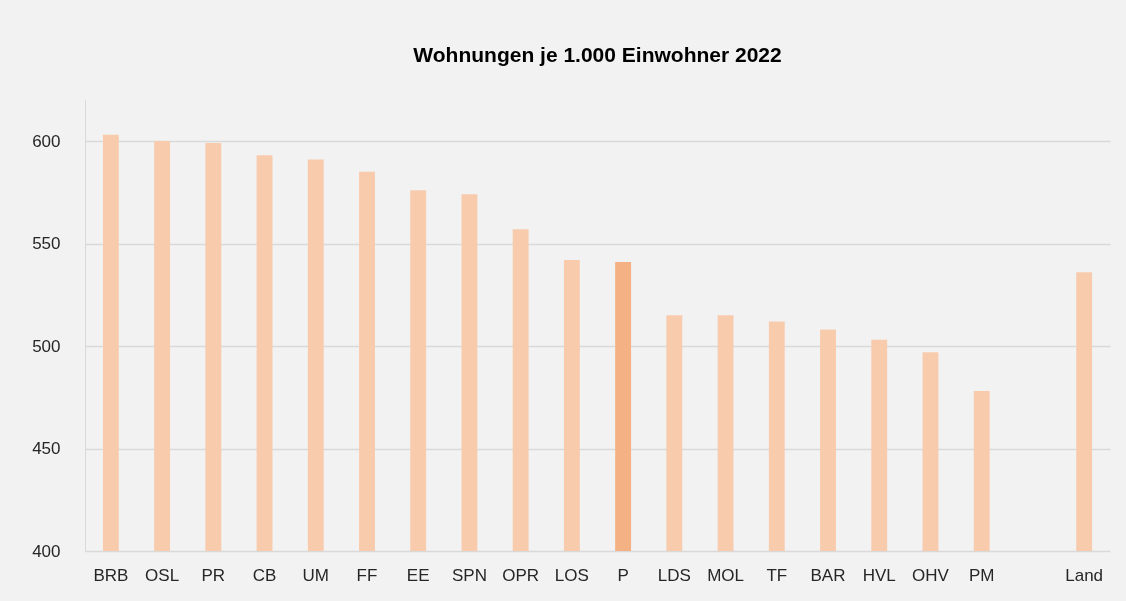  I want to click on x-tick-label: PM, so click(981, 575).